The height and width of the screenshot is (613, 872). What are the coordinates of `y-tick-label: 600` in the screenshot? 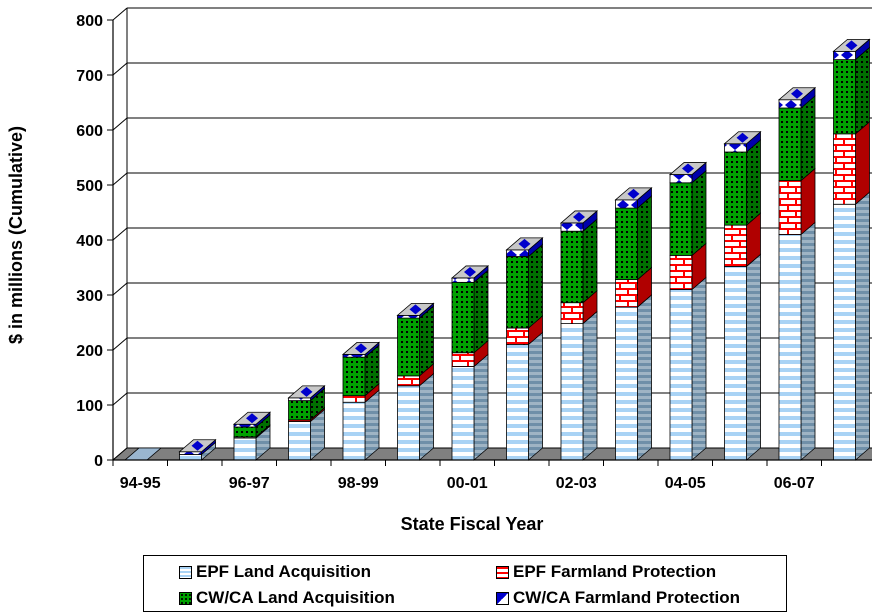 It's located at (89, 131).